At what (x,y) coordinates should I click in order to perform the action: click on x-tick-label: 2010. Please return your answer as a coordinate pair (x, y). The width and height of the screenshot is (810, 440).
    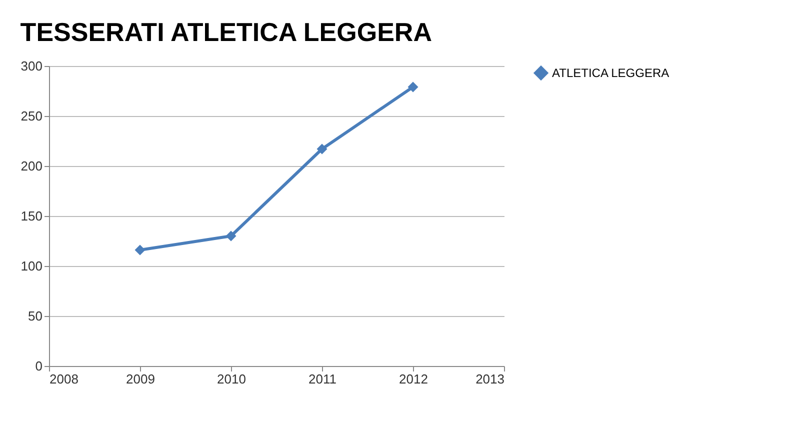
    Looking at the image, I should click on (231, 379).